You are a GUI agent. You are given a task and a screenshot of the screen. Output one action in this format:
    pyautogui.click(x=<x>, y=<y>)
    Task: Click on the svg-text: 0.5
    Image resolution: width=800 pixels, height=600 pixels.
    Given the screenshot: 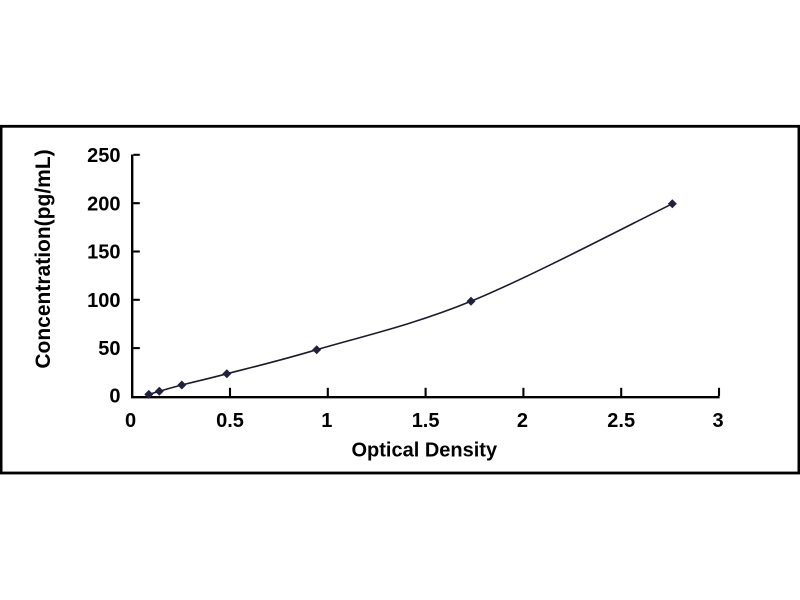 What is the action you would take?
    pyautogui.click(x=230, y=421)
    